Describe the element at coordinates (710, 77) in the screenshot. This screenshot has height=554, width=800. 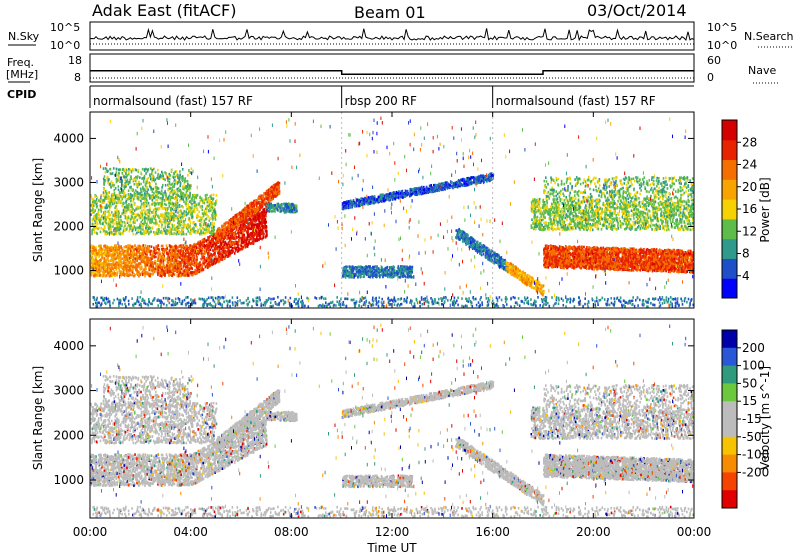
I see `nave-tick-low: 0` at that location.